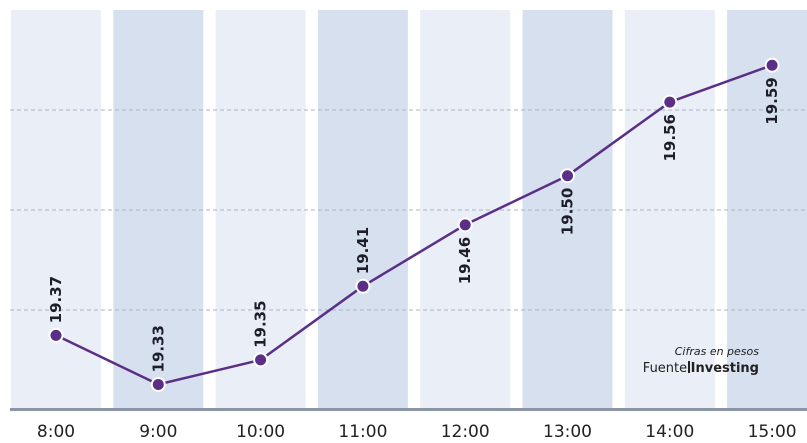 This screenshot has height=443, width=807. Describe the element at coordinates (363, 250) in the screenshot. I see `data-label-3: 19.41` at that location.